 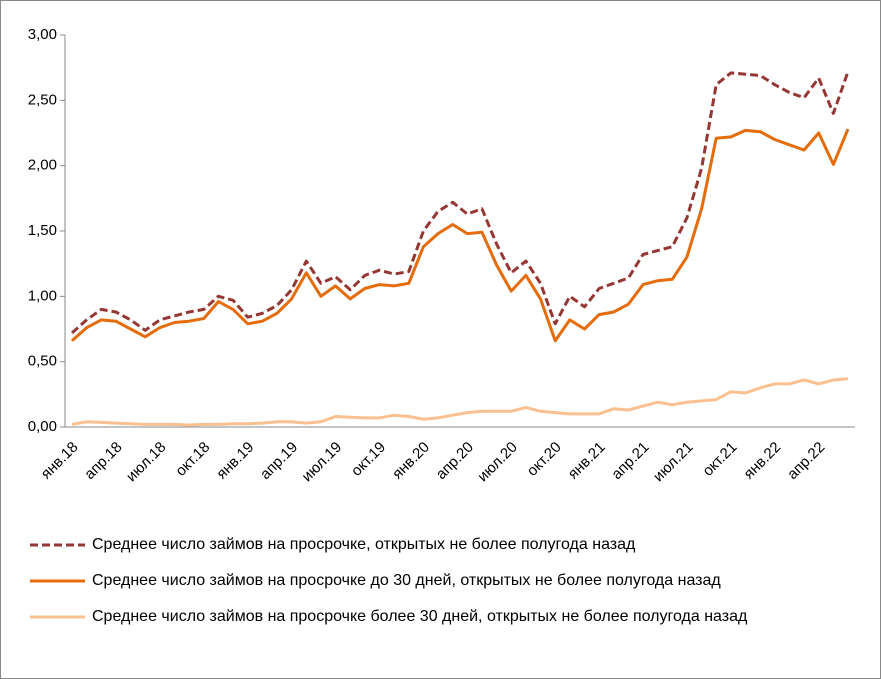 I want to click on y-tick-label: 0,50, so click(x=42, y=361).